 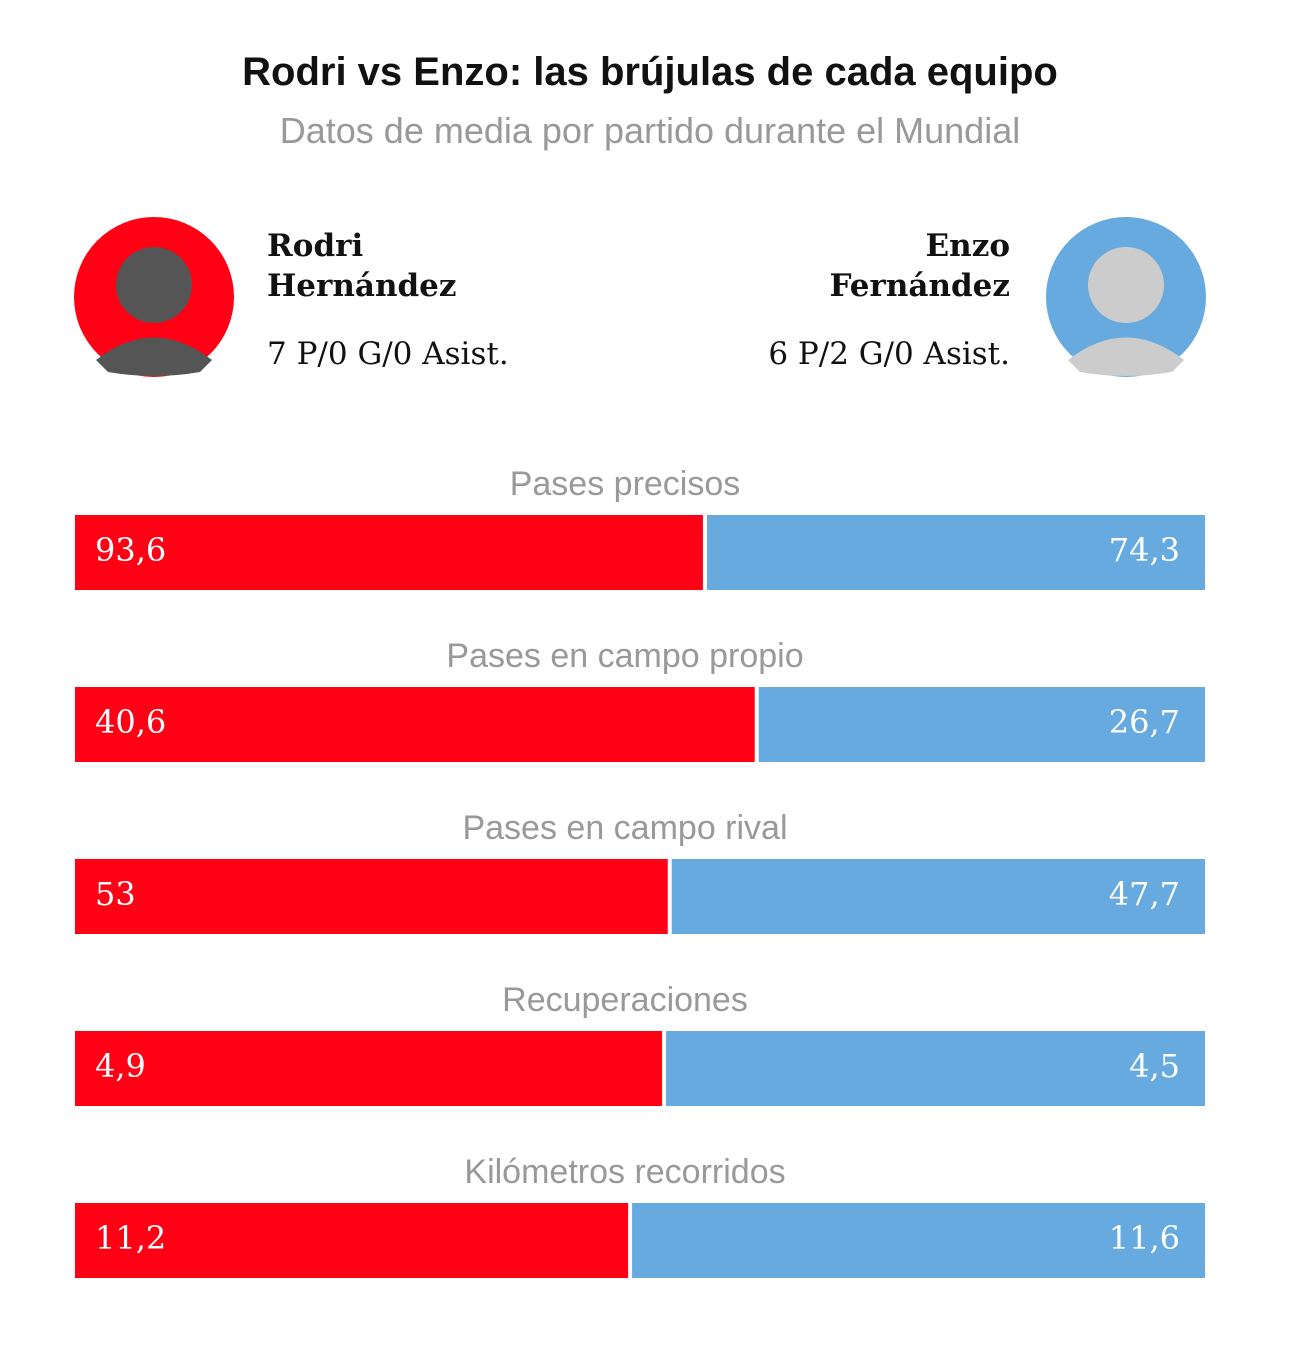 What do you see at coordinates (624, 1172) in the screenshot?
I see `category-label: Kilómetros recorridos` at bounding box center [624, 1172].